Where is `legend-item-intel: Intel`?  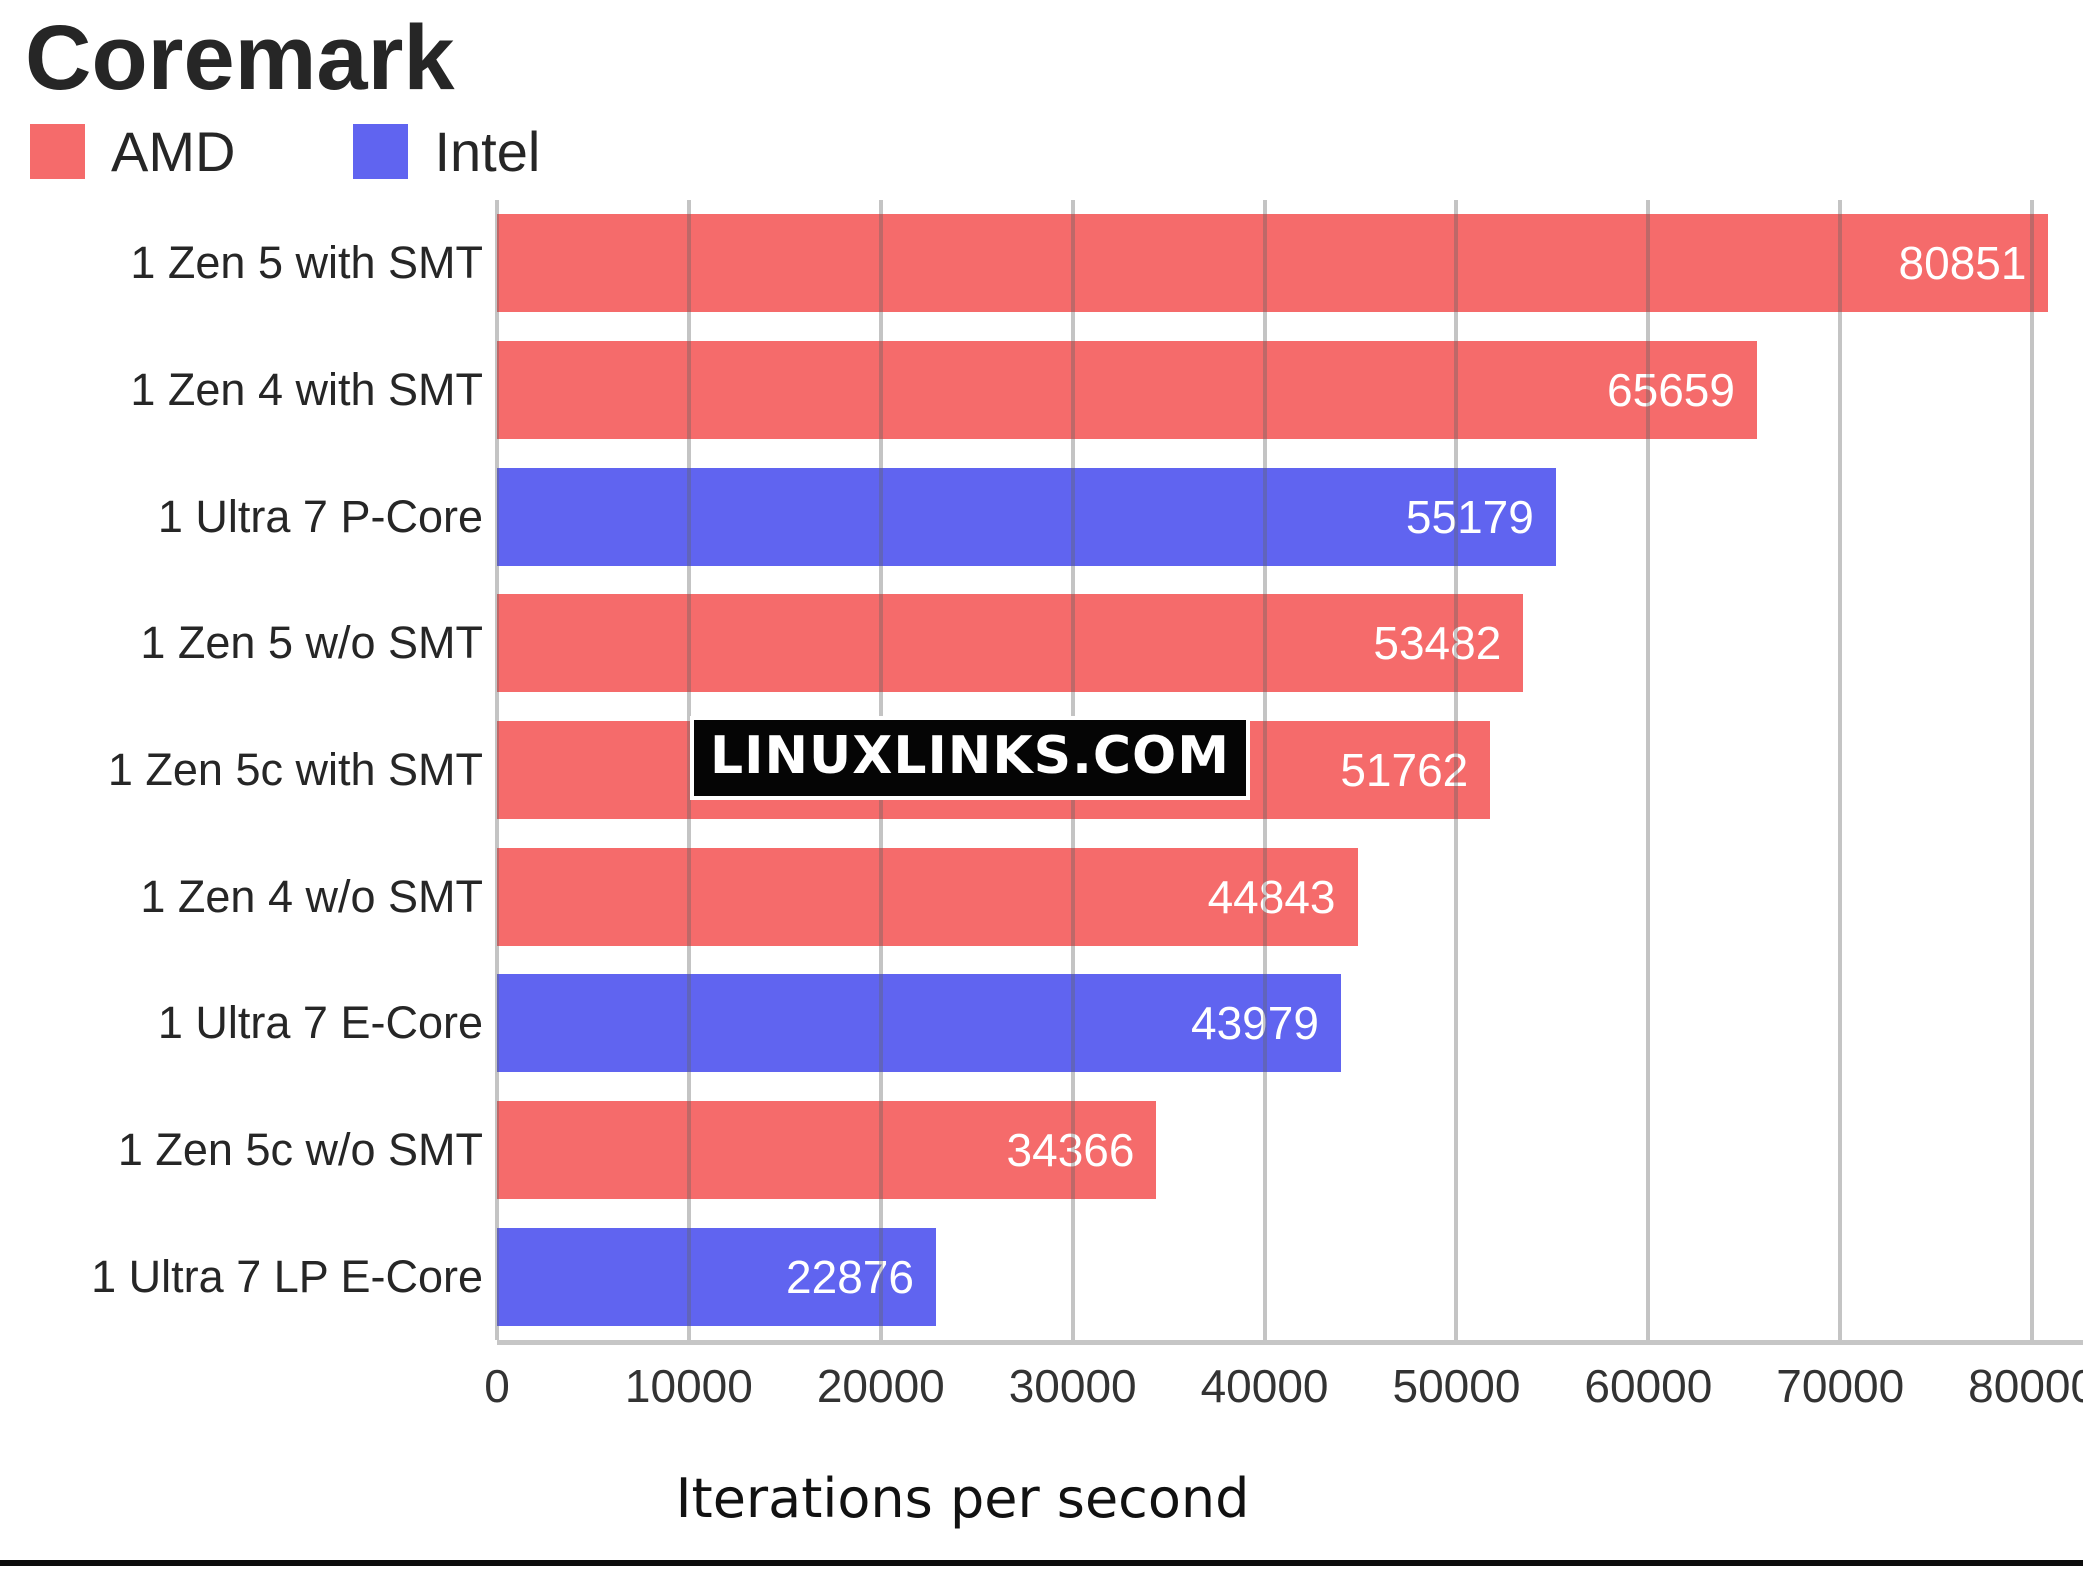 legend-item-intel: Intel is located at coordinates (446, 151).